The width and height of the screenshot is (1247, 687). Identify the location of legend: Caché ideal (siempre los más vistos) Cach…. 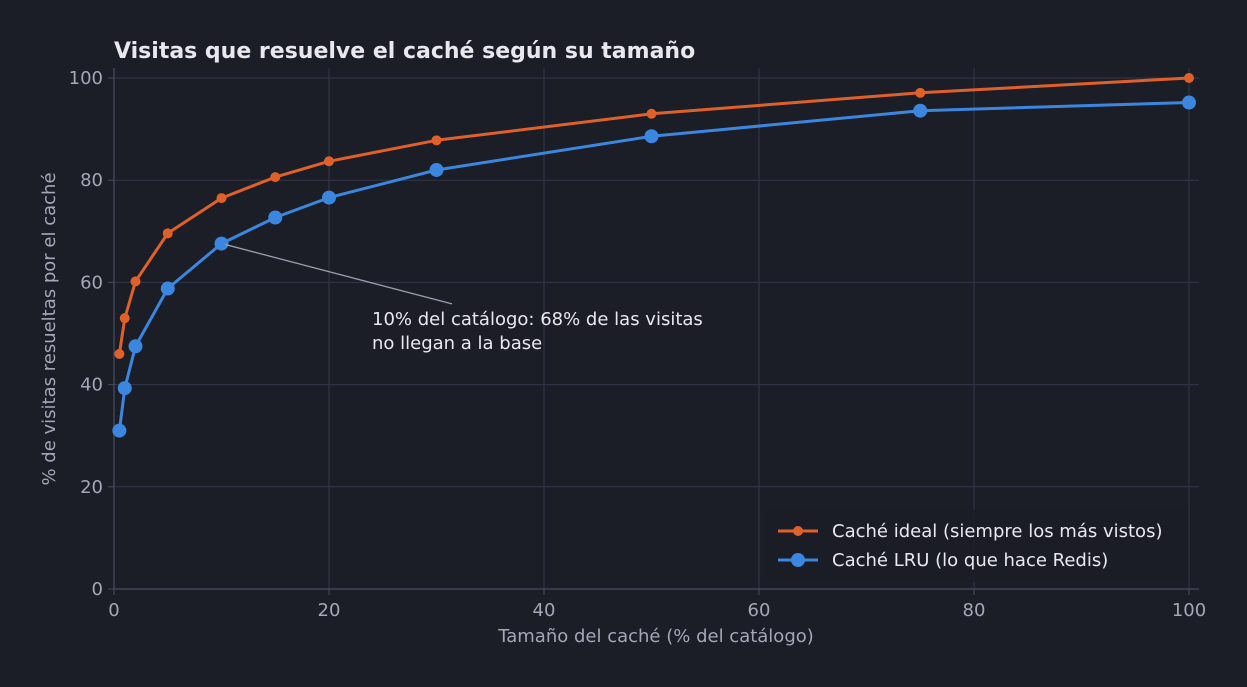
(977, 546).